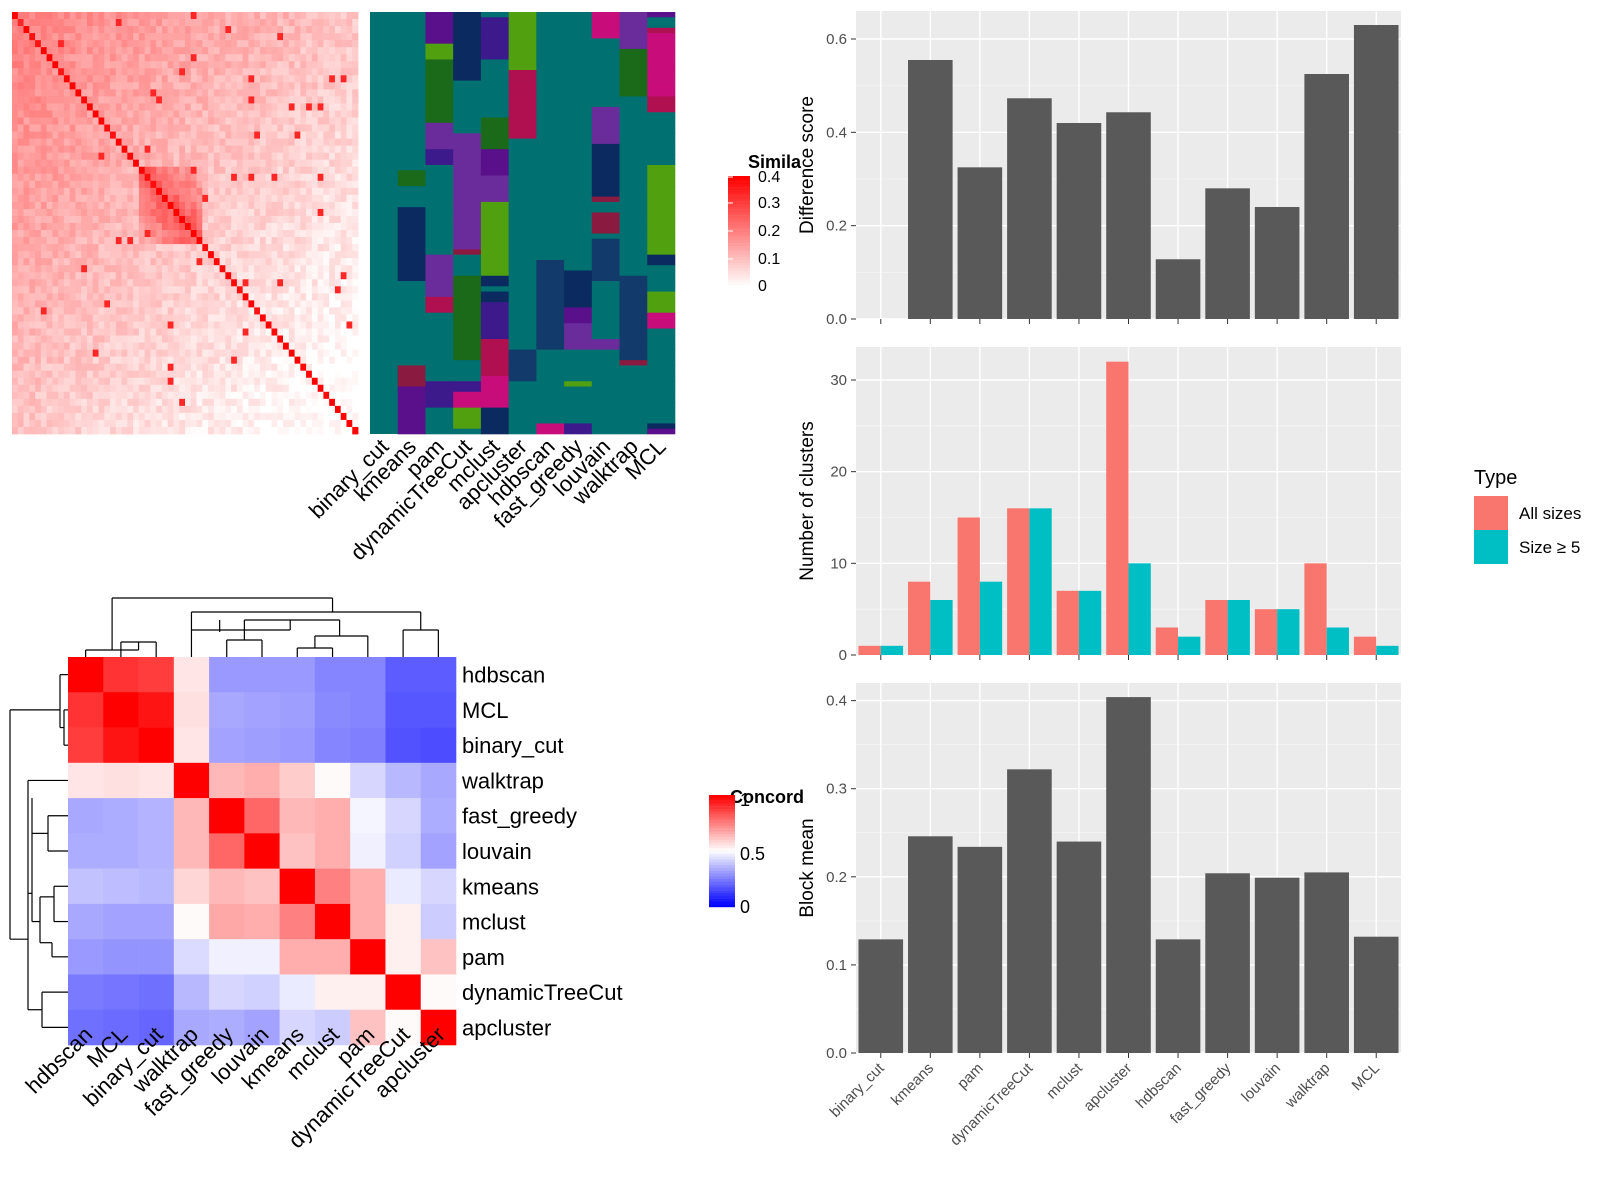  Describe the element at coordinates (769, 203) in the screenshot. I see `similarity-legend-tick-label: 0.3` at that location.